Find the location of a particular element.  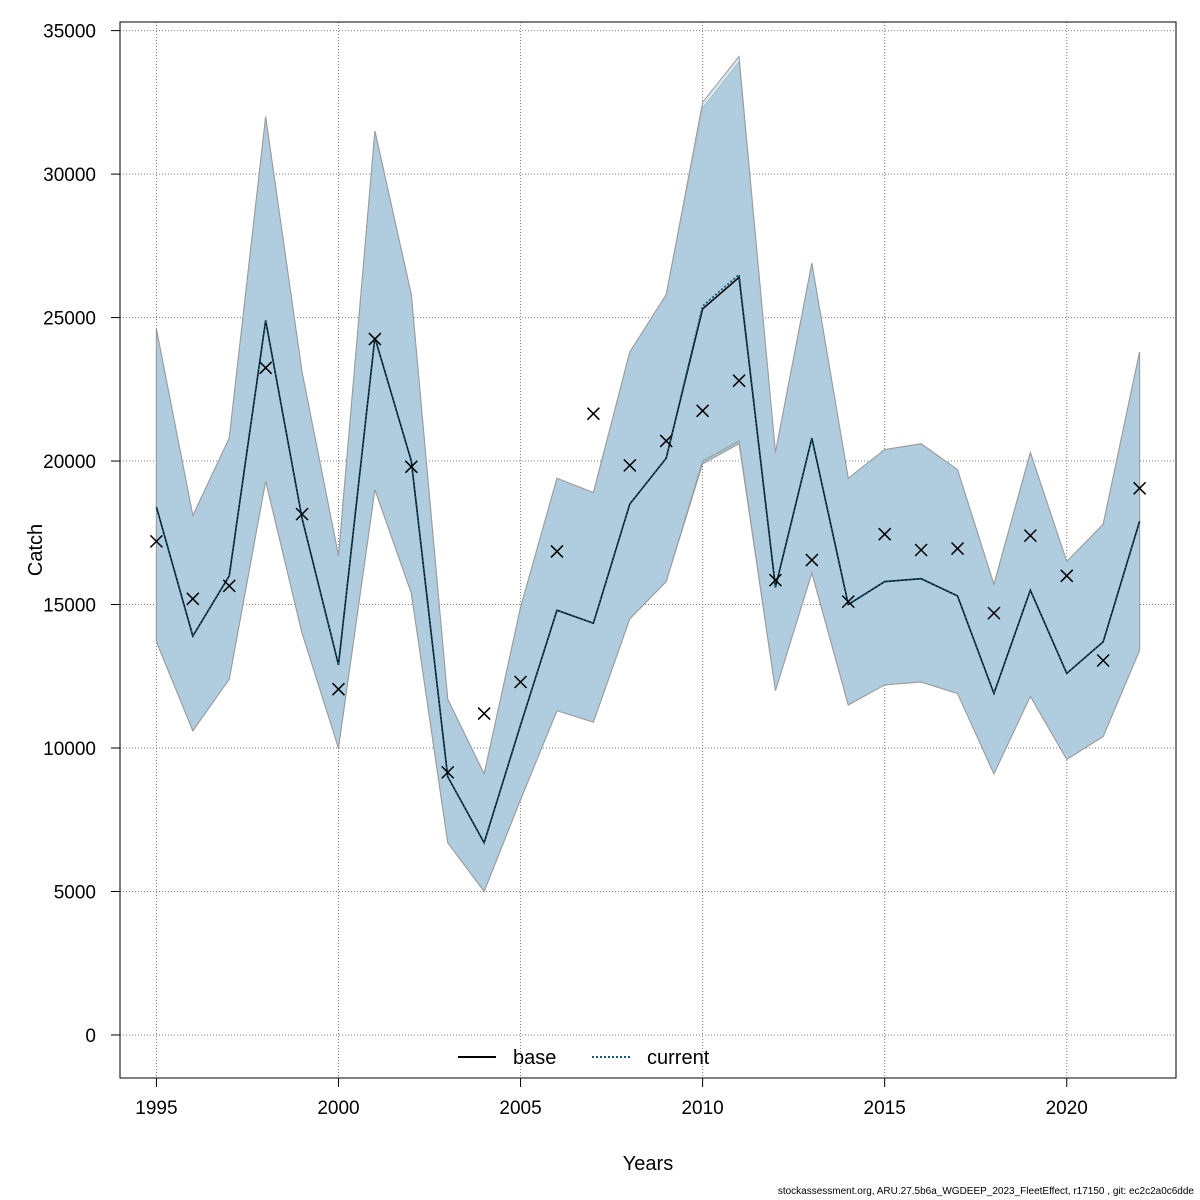

y-tick-label: 20000 is located at coordinates (69, 462).